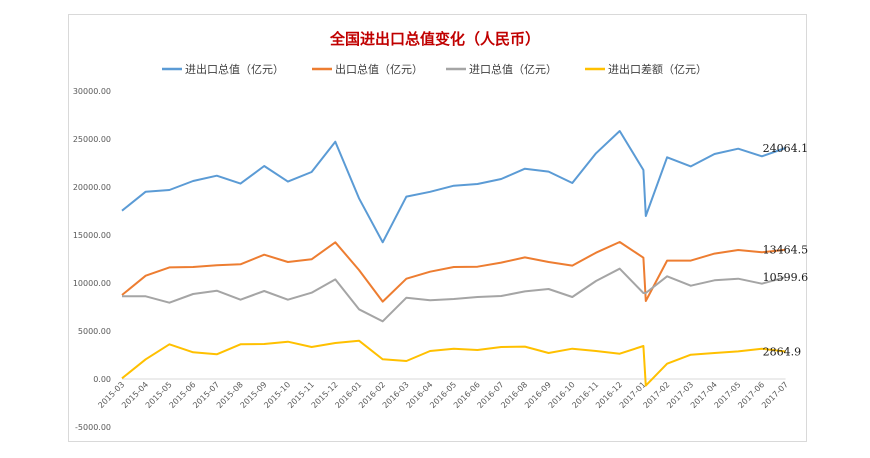 This screenshot has width=870, height=458. Describe the element at coordinates (92, 91) in the screenshot. I see `y-tick-label: 30000.00` at that location.